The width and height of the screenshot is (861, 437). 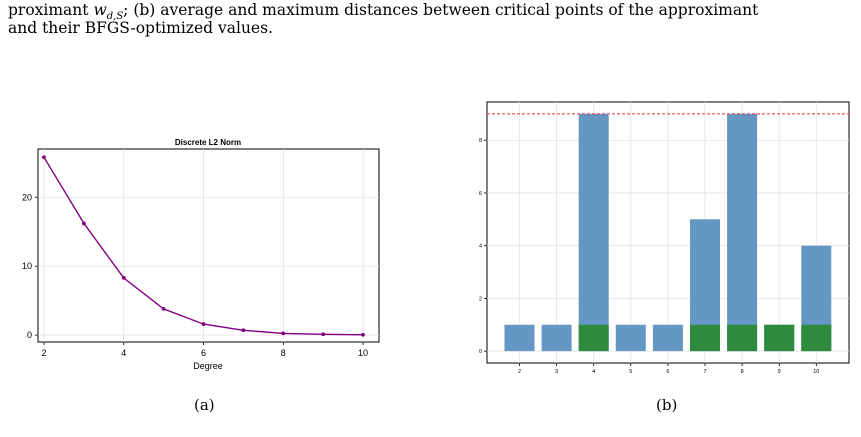 What do you see at coordinates (43, 353) in the screenshot?
I see `chart-a-xtick-label: 2` at bounding box center [43, 353].